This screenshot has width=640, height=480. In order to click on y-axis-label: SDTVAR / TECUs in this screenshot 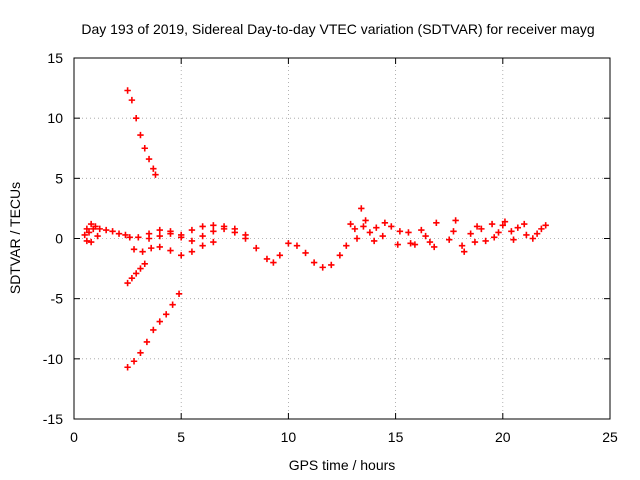, I will do `click(15, 238)`.